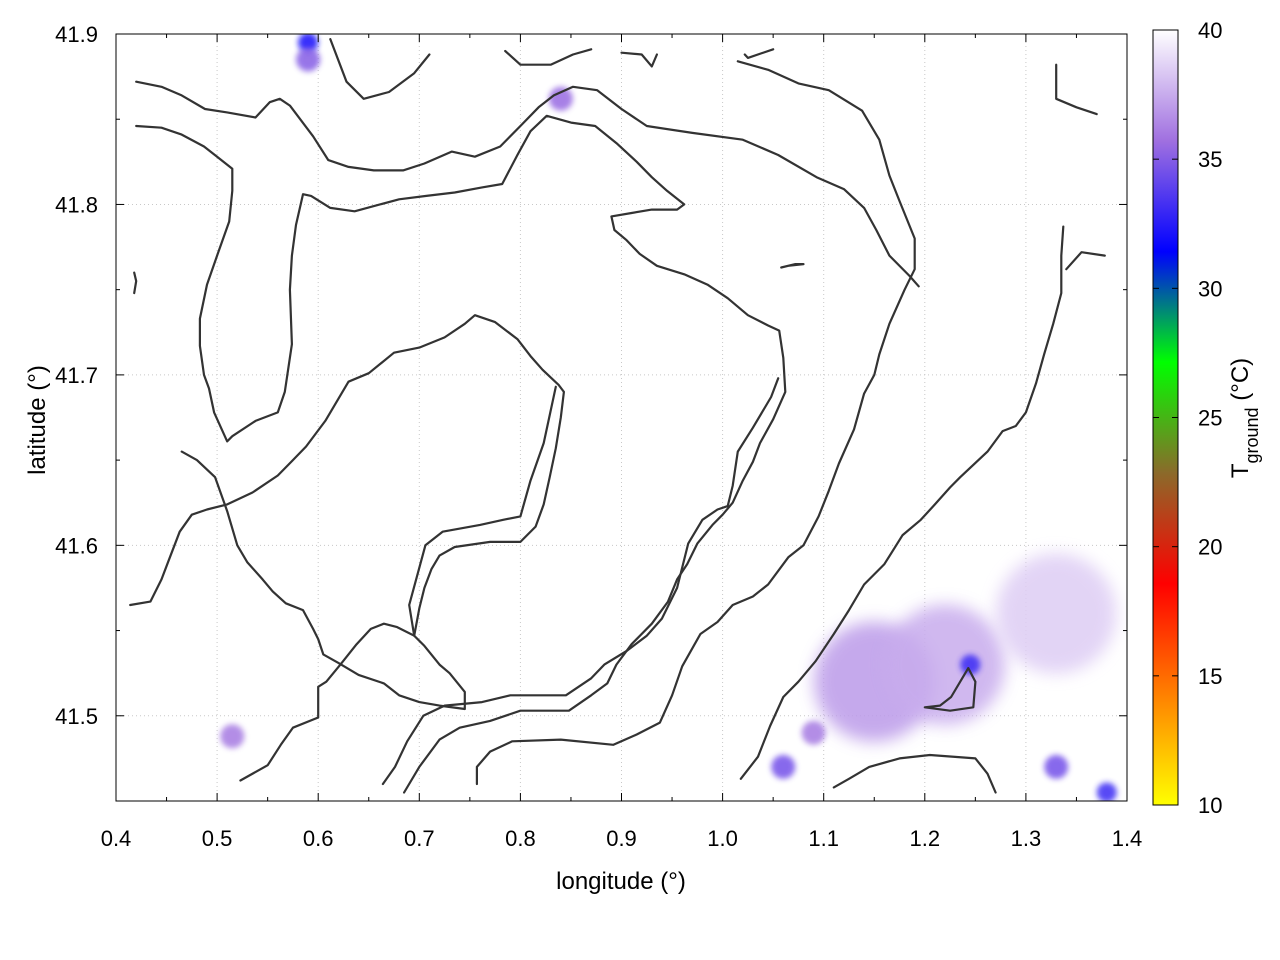 This screenshot has height=960, width=1280. Describe the element at coordinates (217, 838) in the screenshot. I see `x-tick-label: 0.5` at that location.